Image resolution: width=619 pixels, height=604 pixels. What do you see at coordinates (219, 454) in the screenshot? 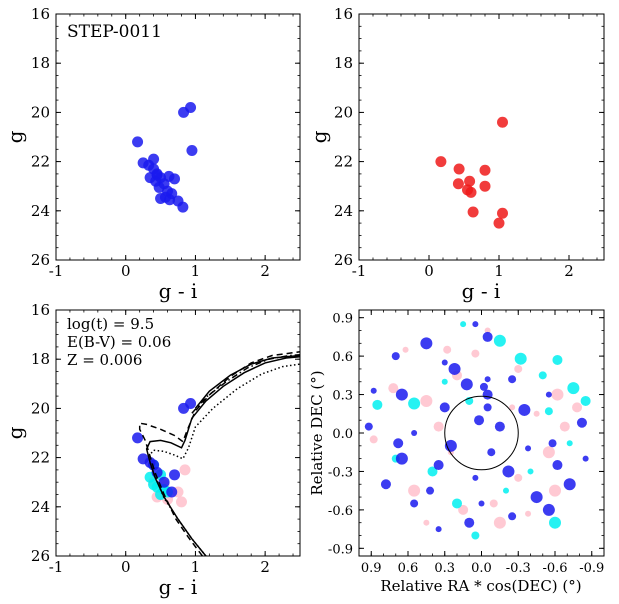
I see `isochrone-line` at bounding box center [219, 454].